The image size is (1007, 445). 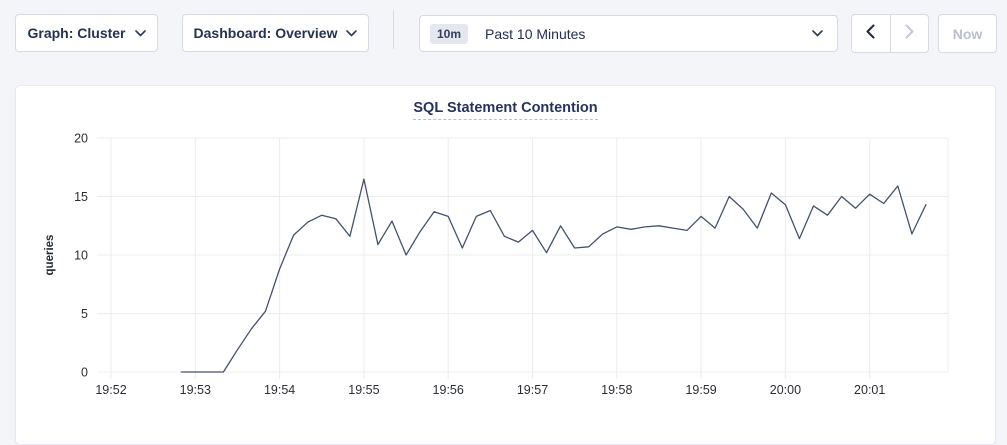 I want to click on toolbar-divider, so click(x=393, y=29).